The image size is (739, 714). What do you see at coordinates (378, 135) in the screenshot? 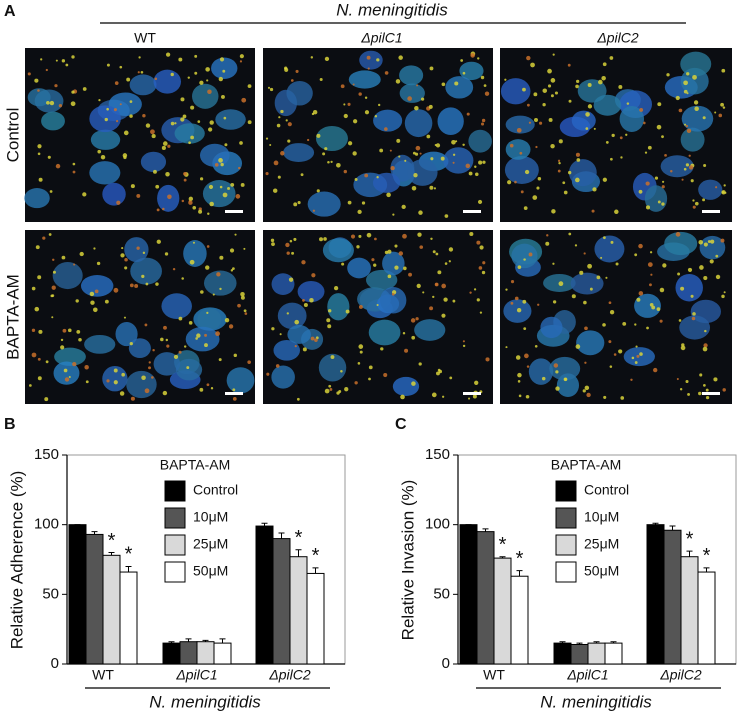
I see `micrograph` at bounding box center [378, 135].